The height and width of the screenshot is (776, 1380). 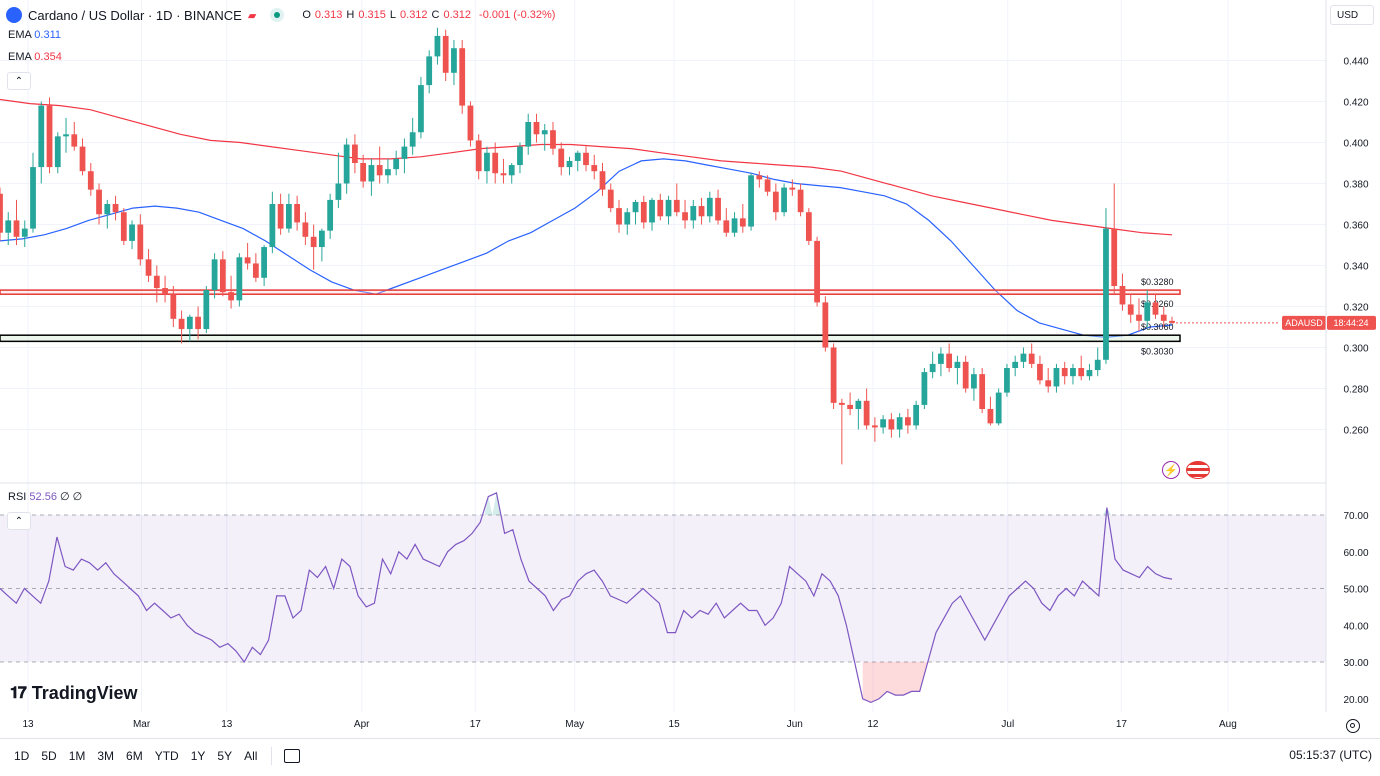 I want to click on range-1d: 1D, so click(x=22, y=755).